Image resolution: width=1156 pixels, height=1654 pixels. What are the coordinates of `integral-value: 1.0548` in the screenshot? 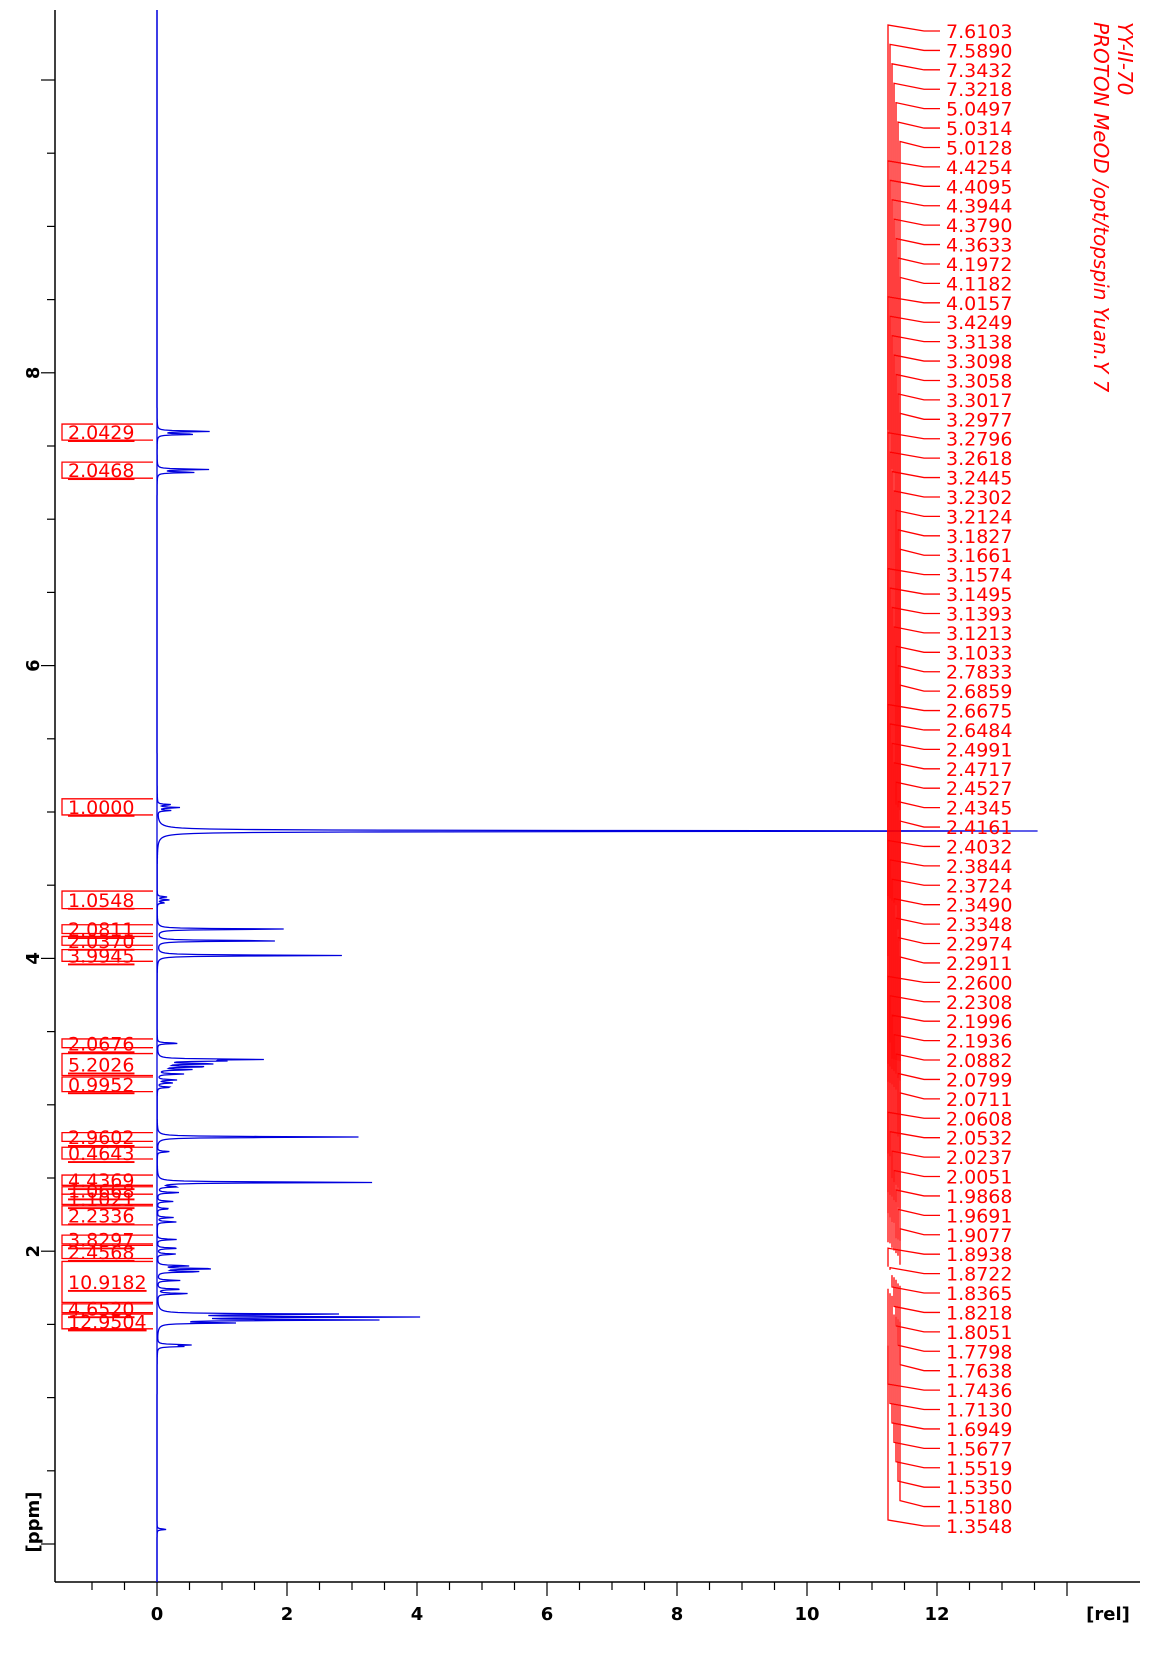 It's located at (101, 901).